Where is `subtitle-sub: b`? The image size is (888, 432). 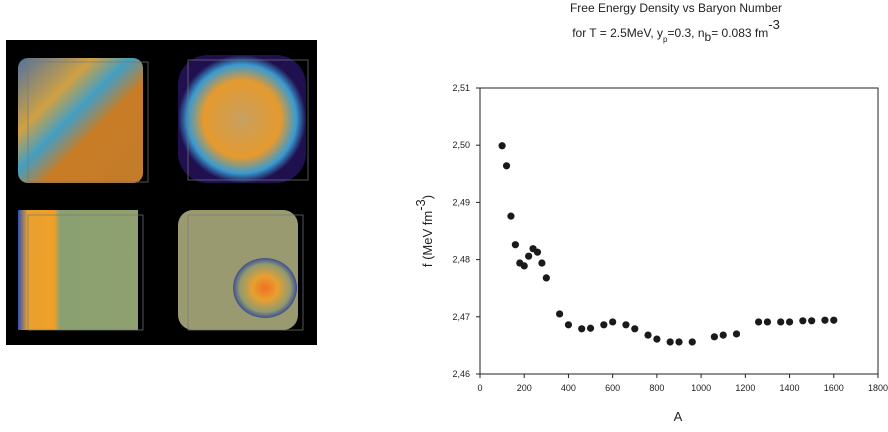
subtitle-sub: b is located at coordinates (708, 37).